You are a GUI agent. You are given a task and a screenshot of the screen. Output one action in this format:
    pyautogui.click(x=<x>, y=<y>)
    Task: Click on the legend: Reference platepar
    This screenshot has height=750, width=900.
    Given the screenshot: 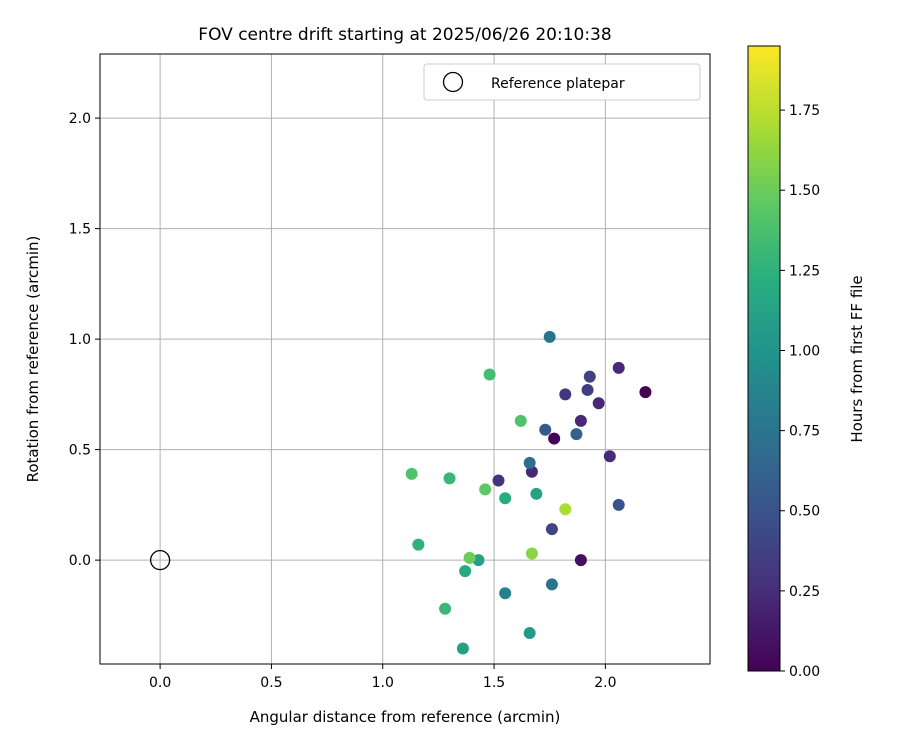 What is the action you would take?
    pyautogui.click(x=562, y=82)
    